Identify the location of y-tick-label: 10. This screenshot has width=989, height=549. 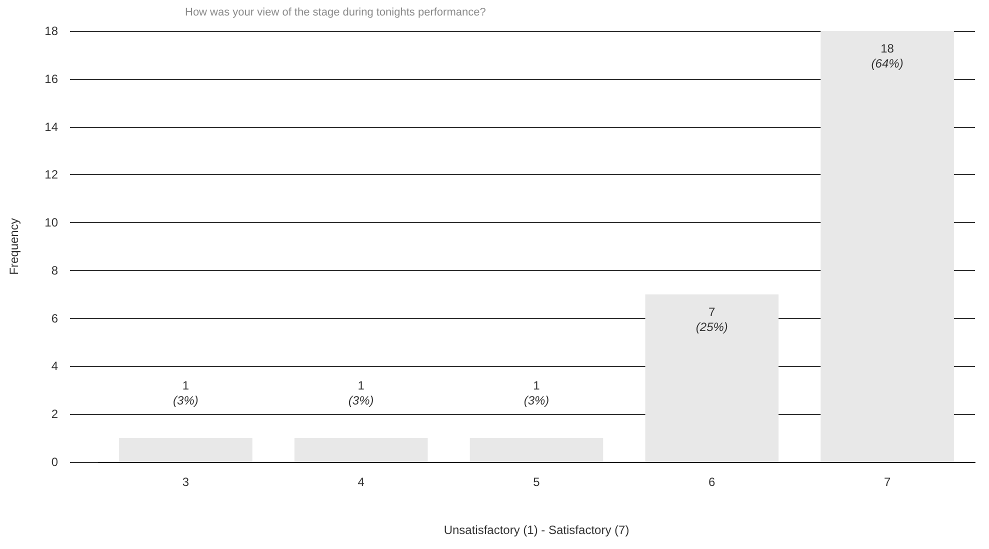
(51, 223).